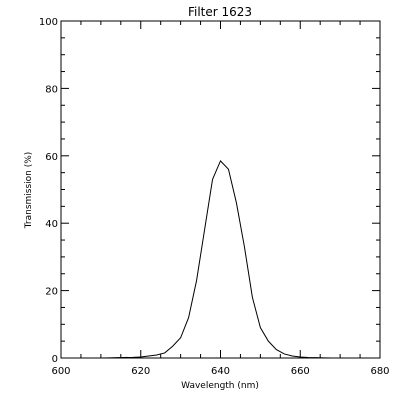 This screenshot has height=400, width=400. I want to click on y-tick-label: 100, so click(48, 22).